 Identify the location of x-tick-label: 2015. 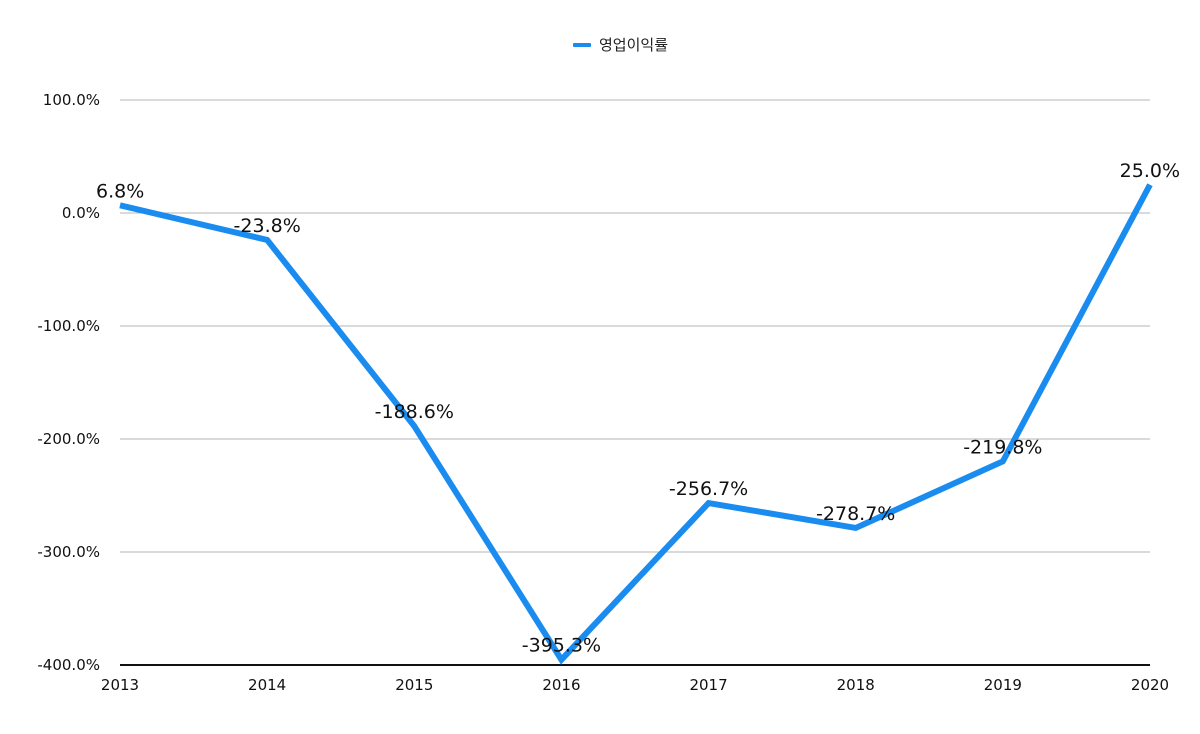
(414, 685).